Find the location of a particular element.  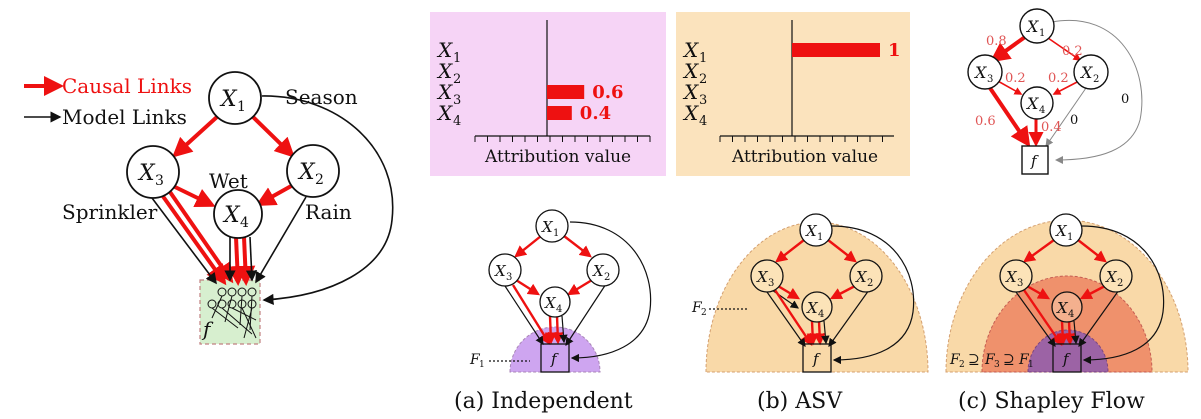

c-node-x4-label: X is located at coordinates (1062, 308).